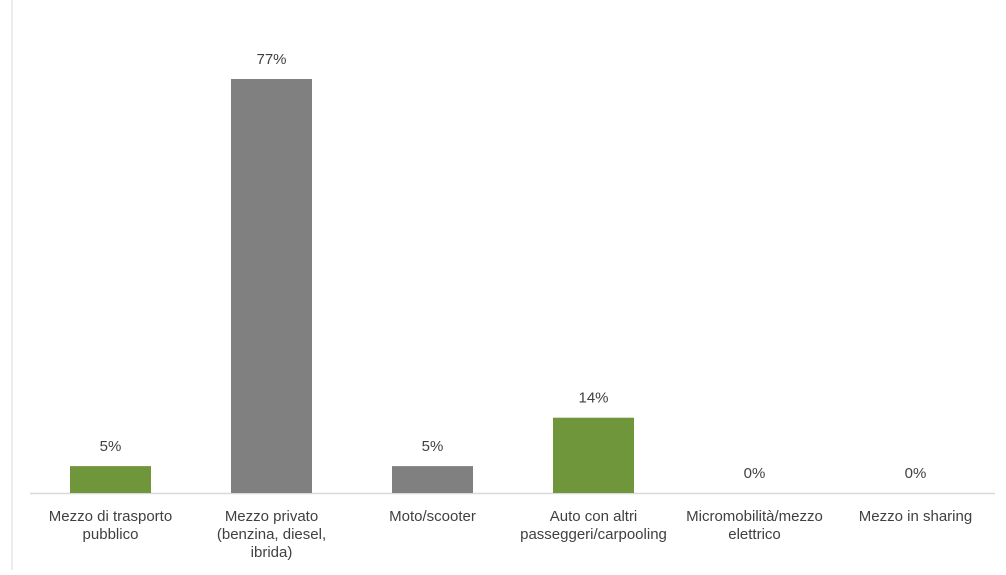 The image size is (1006, 575). Describe the element at coordinates (754, 534) in the screenshot. I see `category-label-line: elettrico` at that location.